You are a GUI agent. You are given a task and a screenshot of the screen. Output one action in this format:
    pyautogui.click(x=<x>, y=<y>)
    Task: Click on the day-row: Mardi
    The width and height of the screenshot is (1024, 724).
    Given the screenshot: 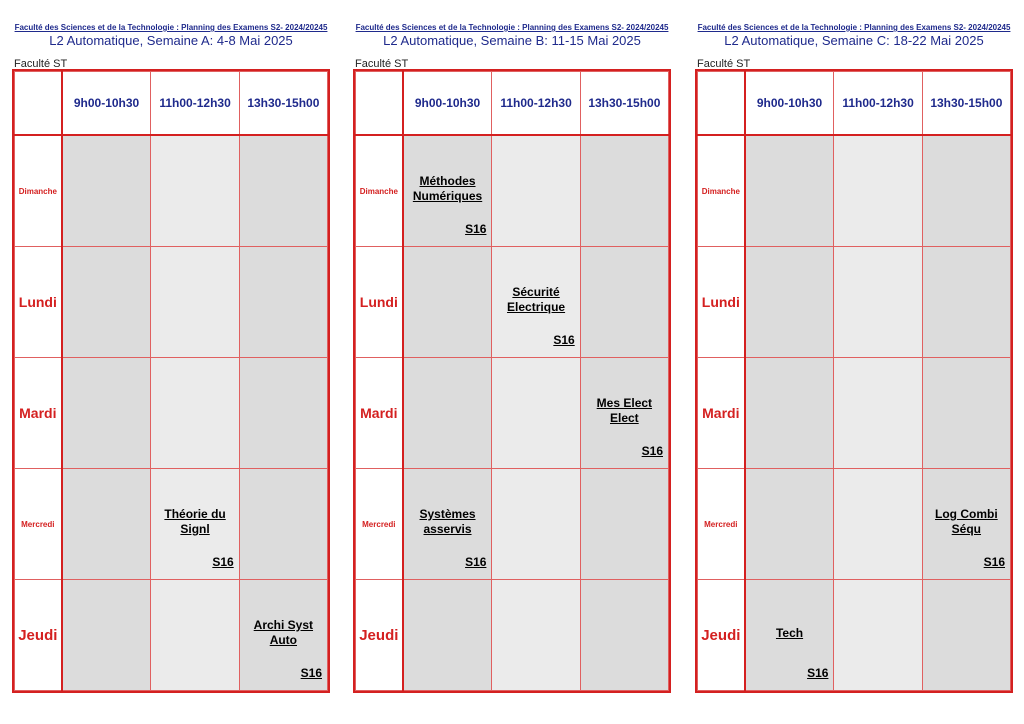 What is the action you would take?
    pyautogui.click(x=171, y=413)
    